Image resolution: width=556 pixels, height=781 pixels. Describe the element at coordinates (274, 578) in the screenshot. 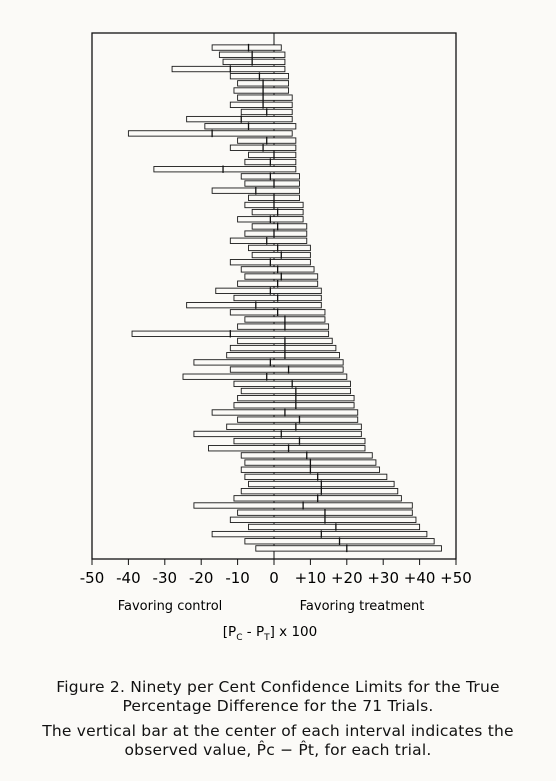

I see `x-tick-label: 0` at that location.